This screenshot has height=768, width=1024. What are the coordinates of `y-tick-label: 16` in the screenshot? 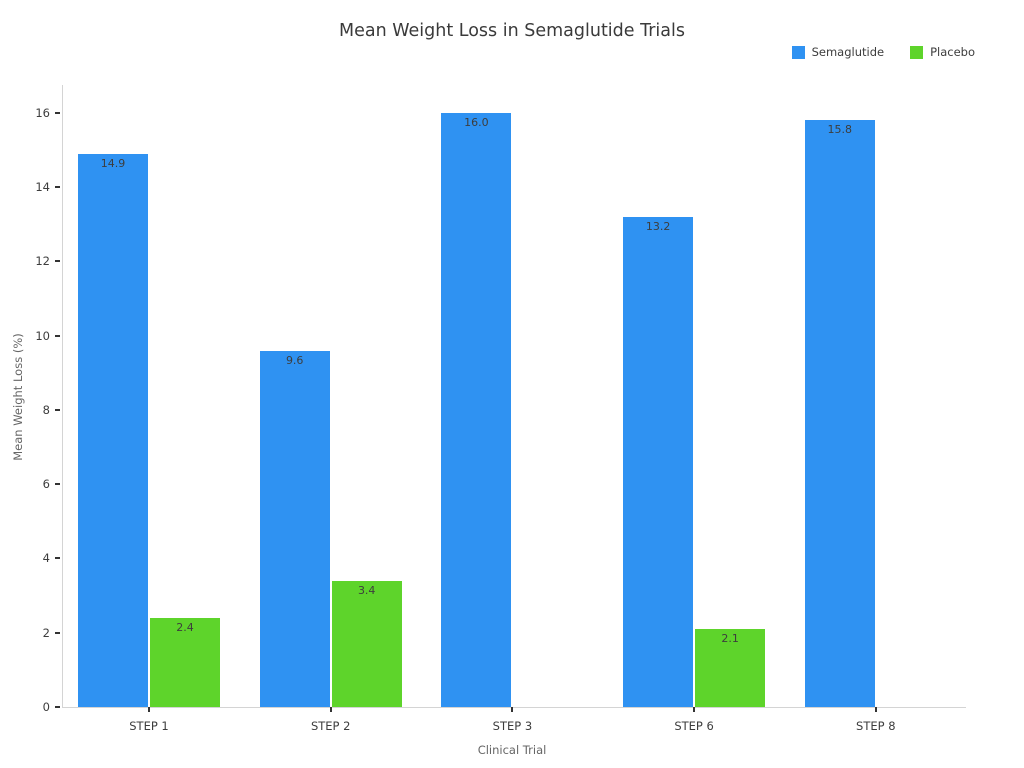 It's located at (42, 112).